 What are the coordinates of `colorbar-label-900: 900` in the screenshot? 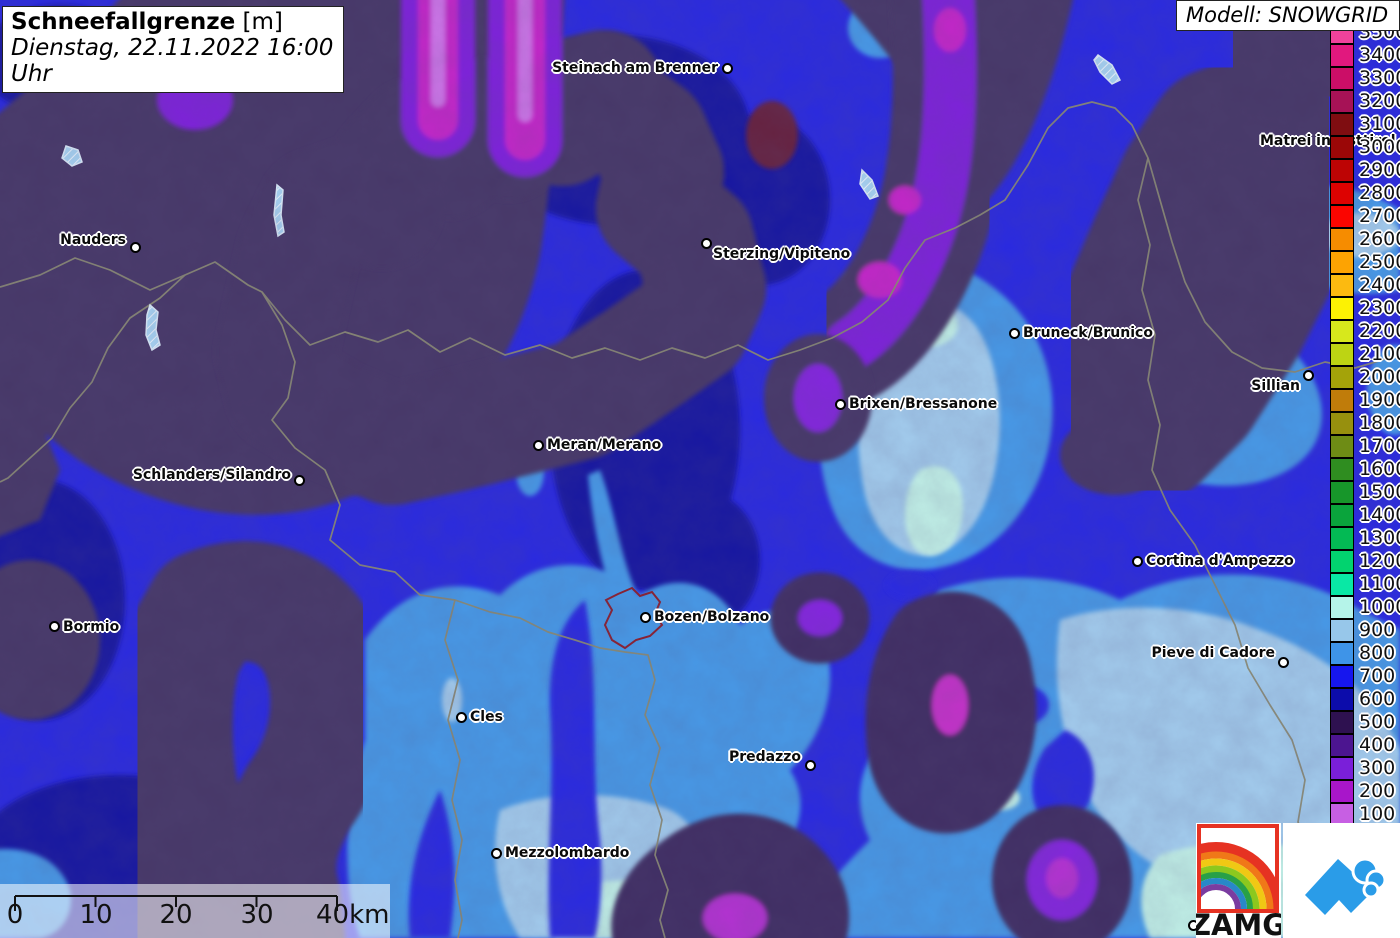 It's located at (1377, 630).